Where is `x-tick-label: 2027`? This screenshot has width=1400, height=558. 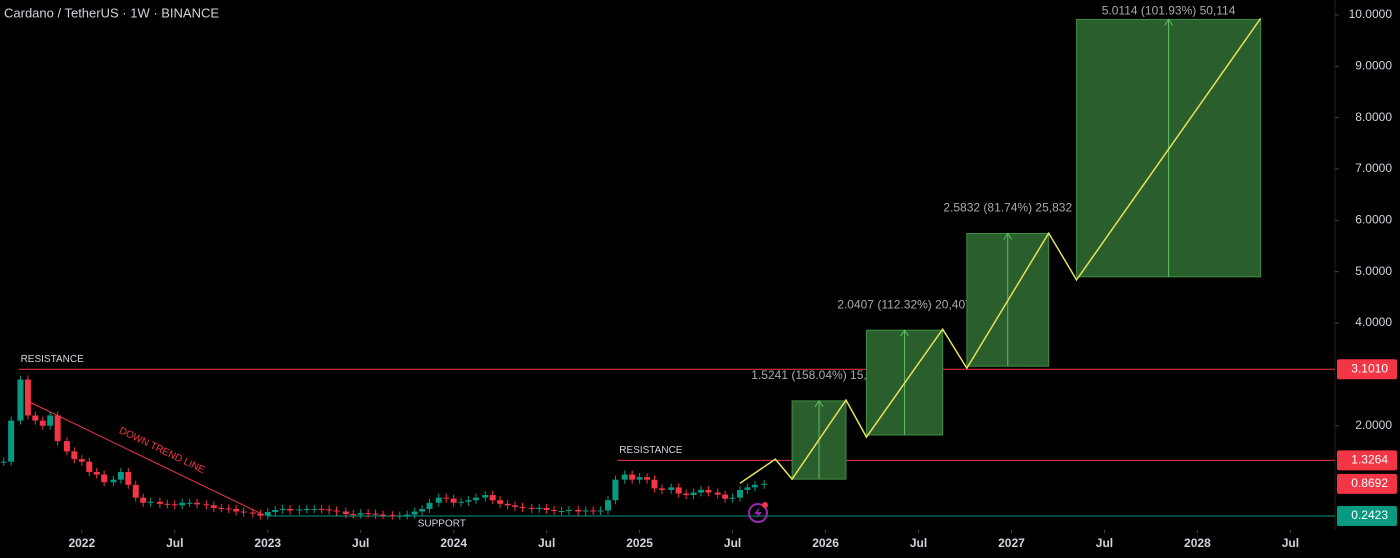 x-tick-label: 2027 is located at coordinates (1011, 543).